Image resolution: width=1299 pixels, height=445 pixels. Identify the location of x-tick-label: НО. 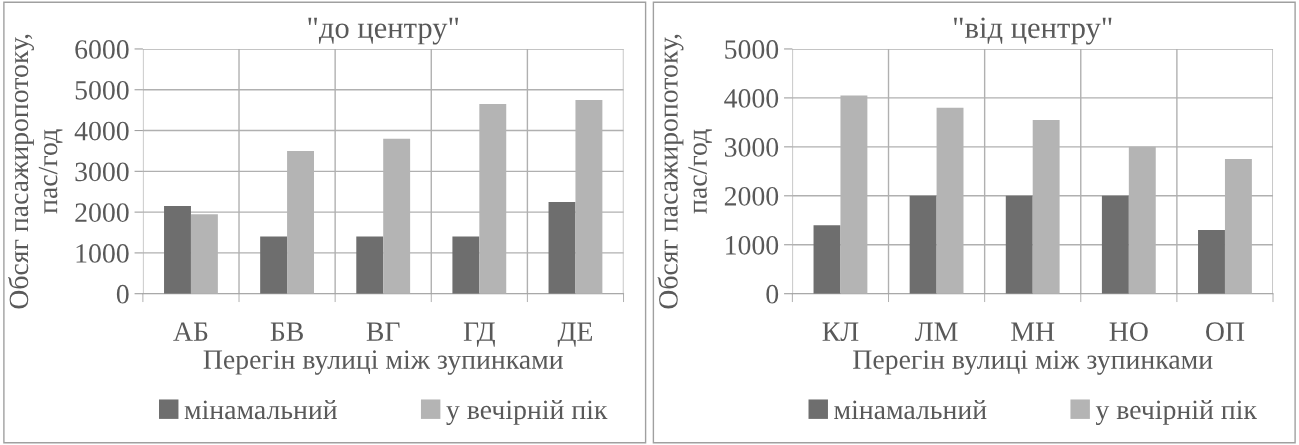
(1128, 332).